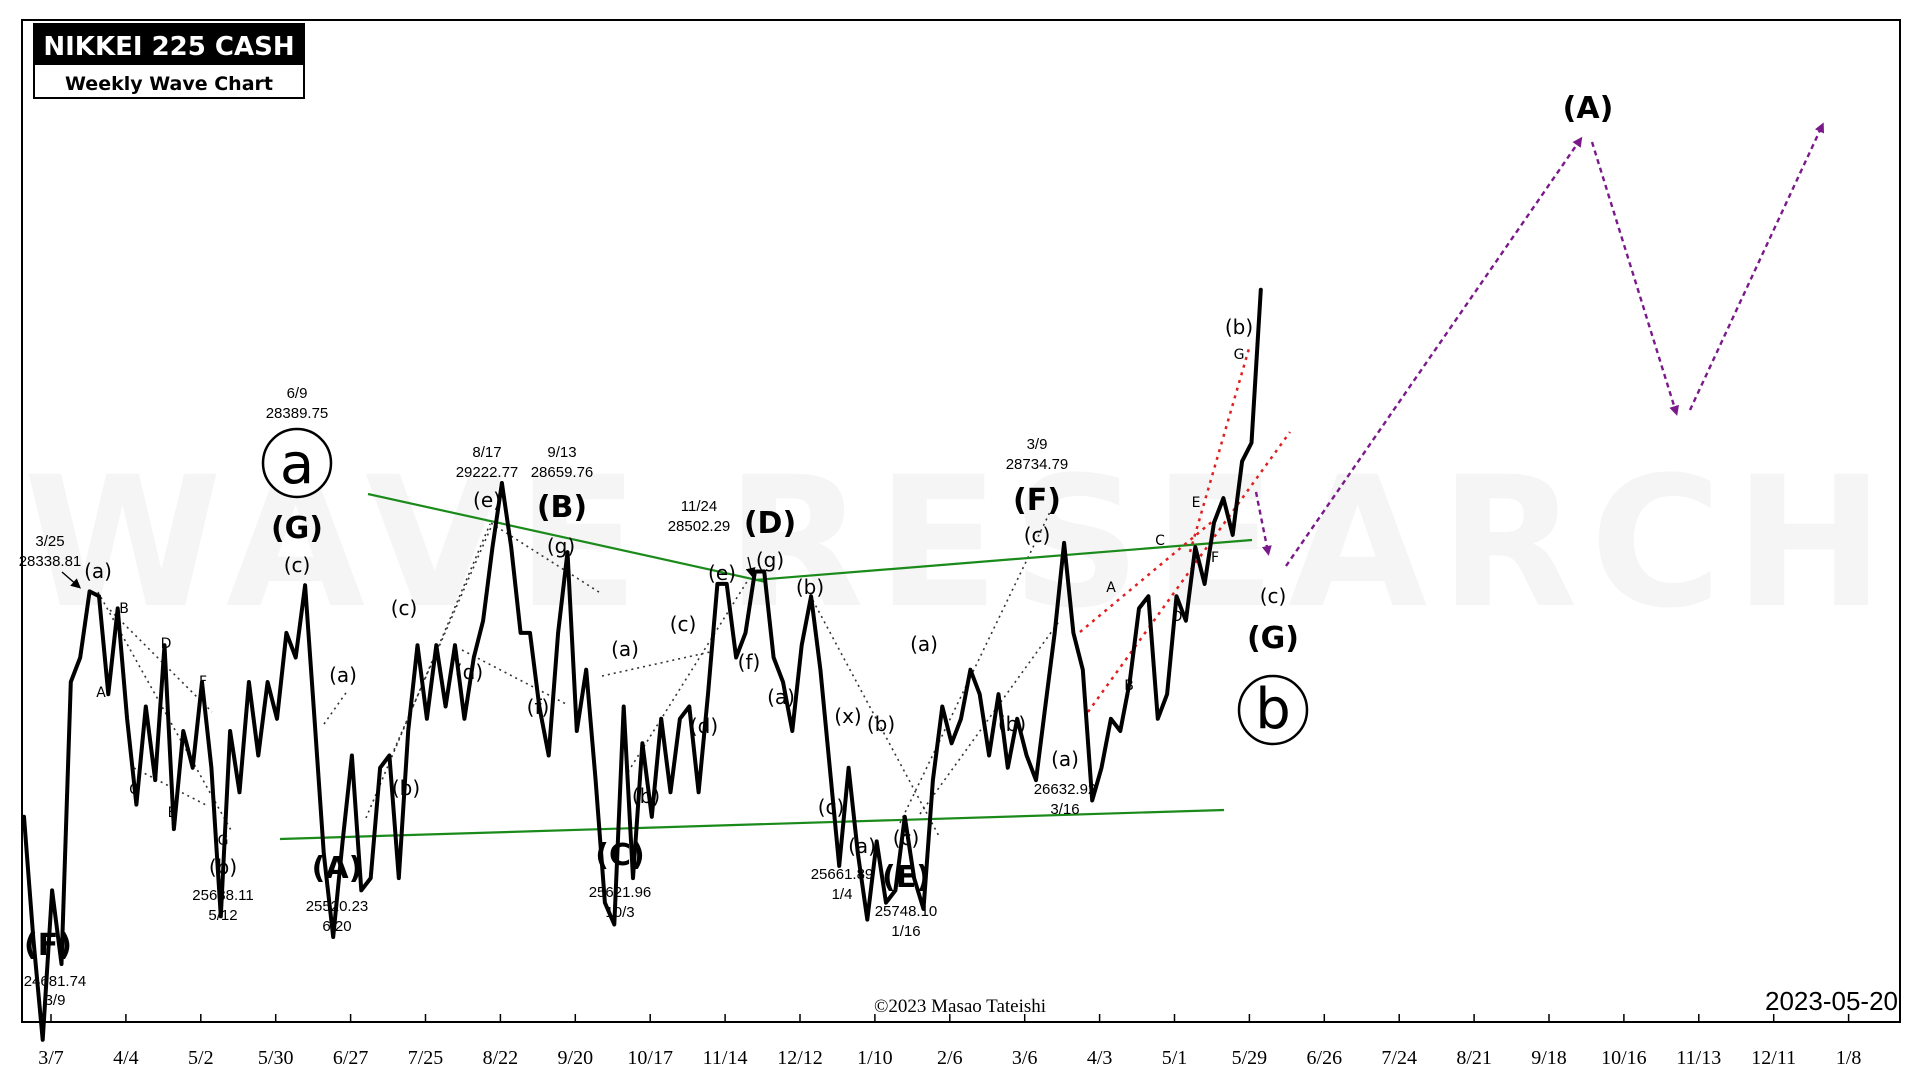 The height and width of the screenshot is (1080, 1920). Describe the element at coordinates (469, 672) in the screenshot. I see `wave-label-d2: (d)` at that location.